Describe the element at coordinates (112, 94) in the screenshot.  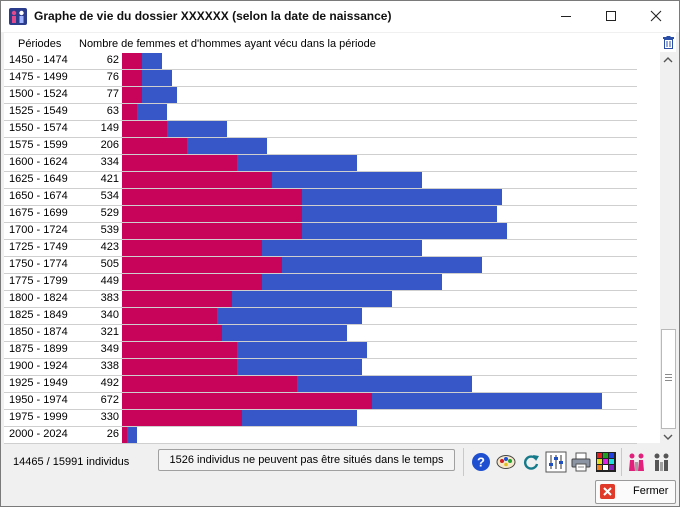
I see `period-count: 77` at that location.